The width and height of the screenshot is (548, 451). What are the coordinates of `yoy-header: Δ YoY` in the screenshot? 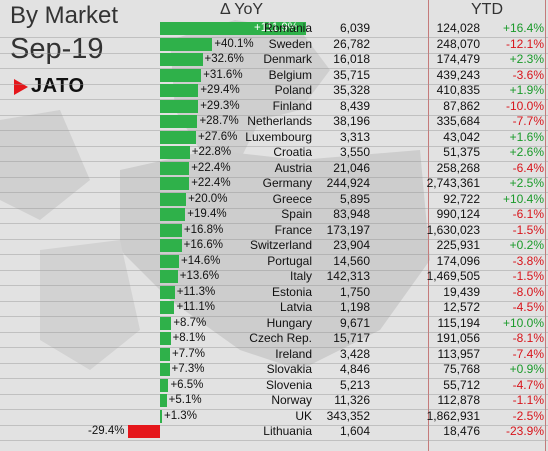 It's located at (242, 9).